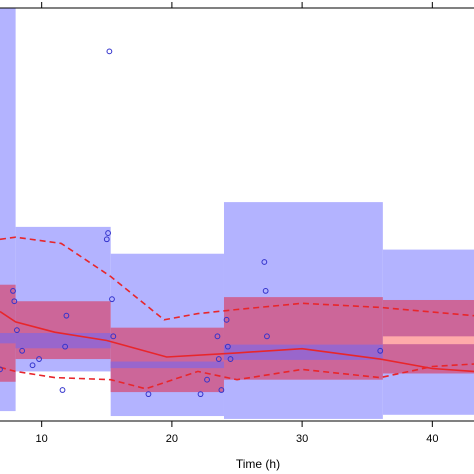  What do you see at coordinates (302, 439) in the screenshot?
I see `x-tick-label-30: 30` at bounding box center [302, 439].